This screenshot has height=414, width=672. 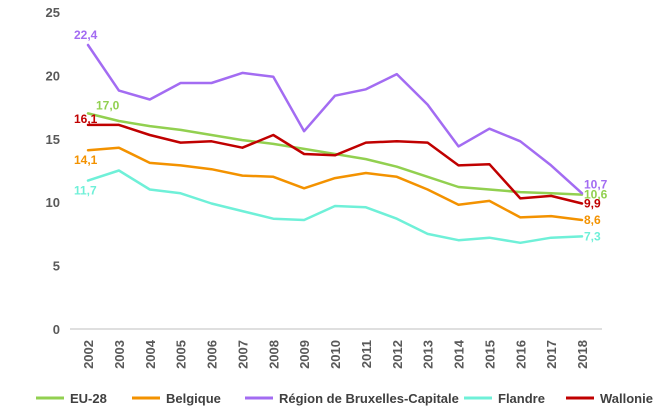 What do you see at coordinates (56, 329) in the screenshot?
I see `y-tick-label: 0` at bounding box center [56, 329].